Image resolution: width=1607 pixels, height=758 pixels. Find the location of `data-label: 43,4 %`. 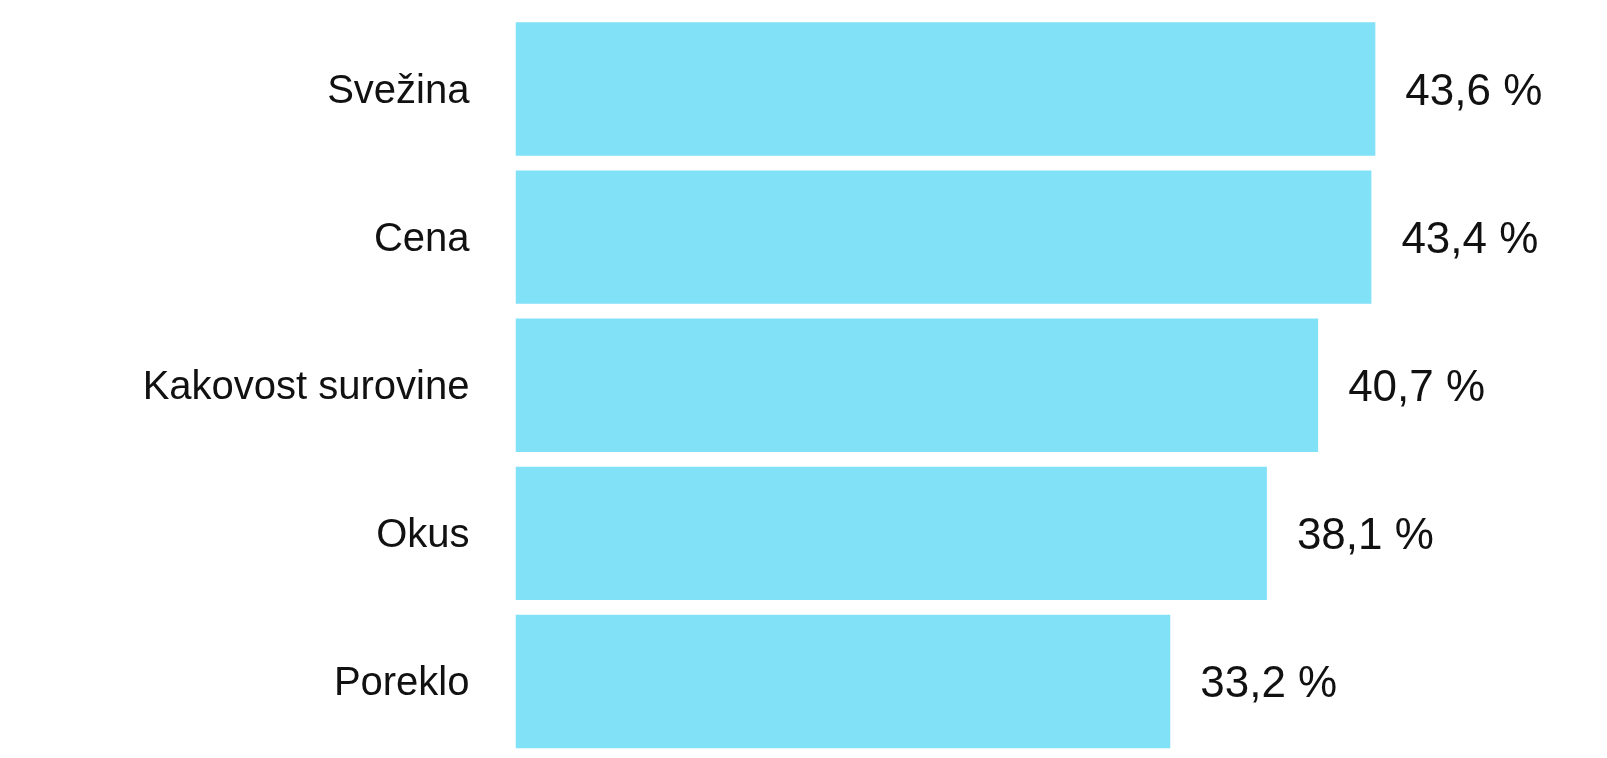

data-label: 43,4 % is located at coordinates (1470, 237).